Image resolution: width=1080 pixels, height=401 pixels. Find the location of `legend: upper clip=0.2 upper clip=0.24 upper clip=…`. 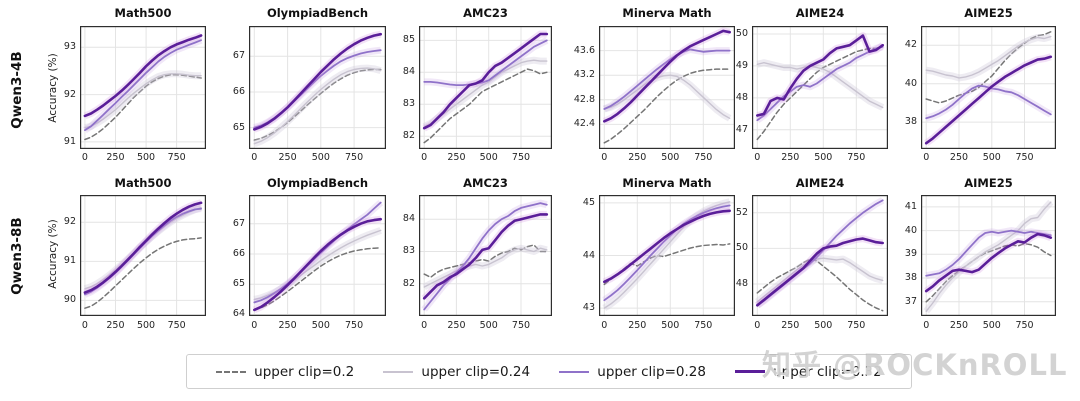

legend: upper clip=0.2 upper clip=0.24 upper clip=… is located at coordinates (549, 371).